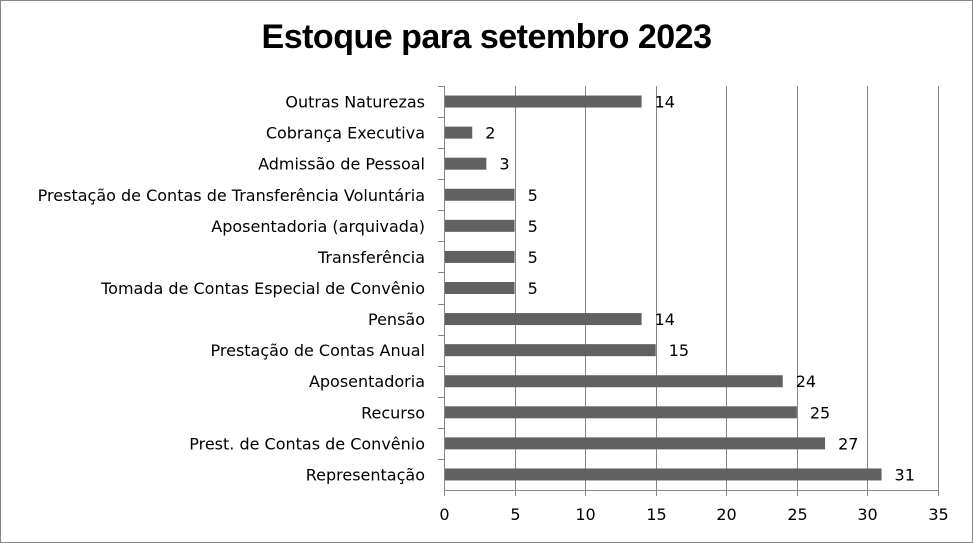  I want to click on category-label: Aposentadoria, so click(367, 381).